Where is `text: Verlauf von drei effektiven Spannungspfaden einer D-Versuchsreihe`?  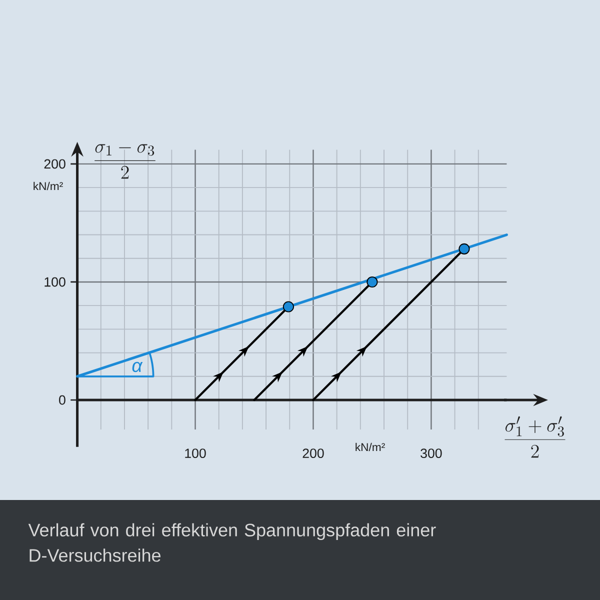
text: Verlauf von drei effektiven Spannungspfaden einer D-Versuchsreihe is located at coordinates (232, 542).